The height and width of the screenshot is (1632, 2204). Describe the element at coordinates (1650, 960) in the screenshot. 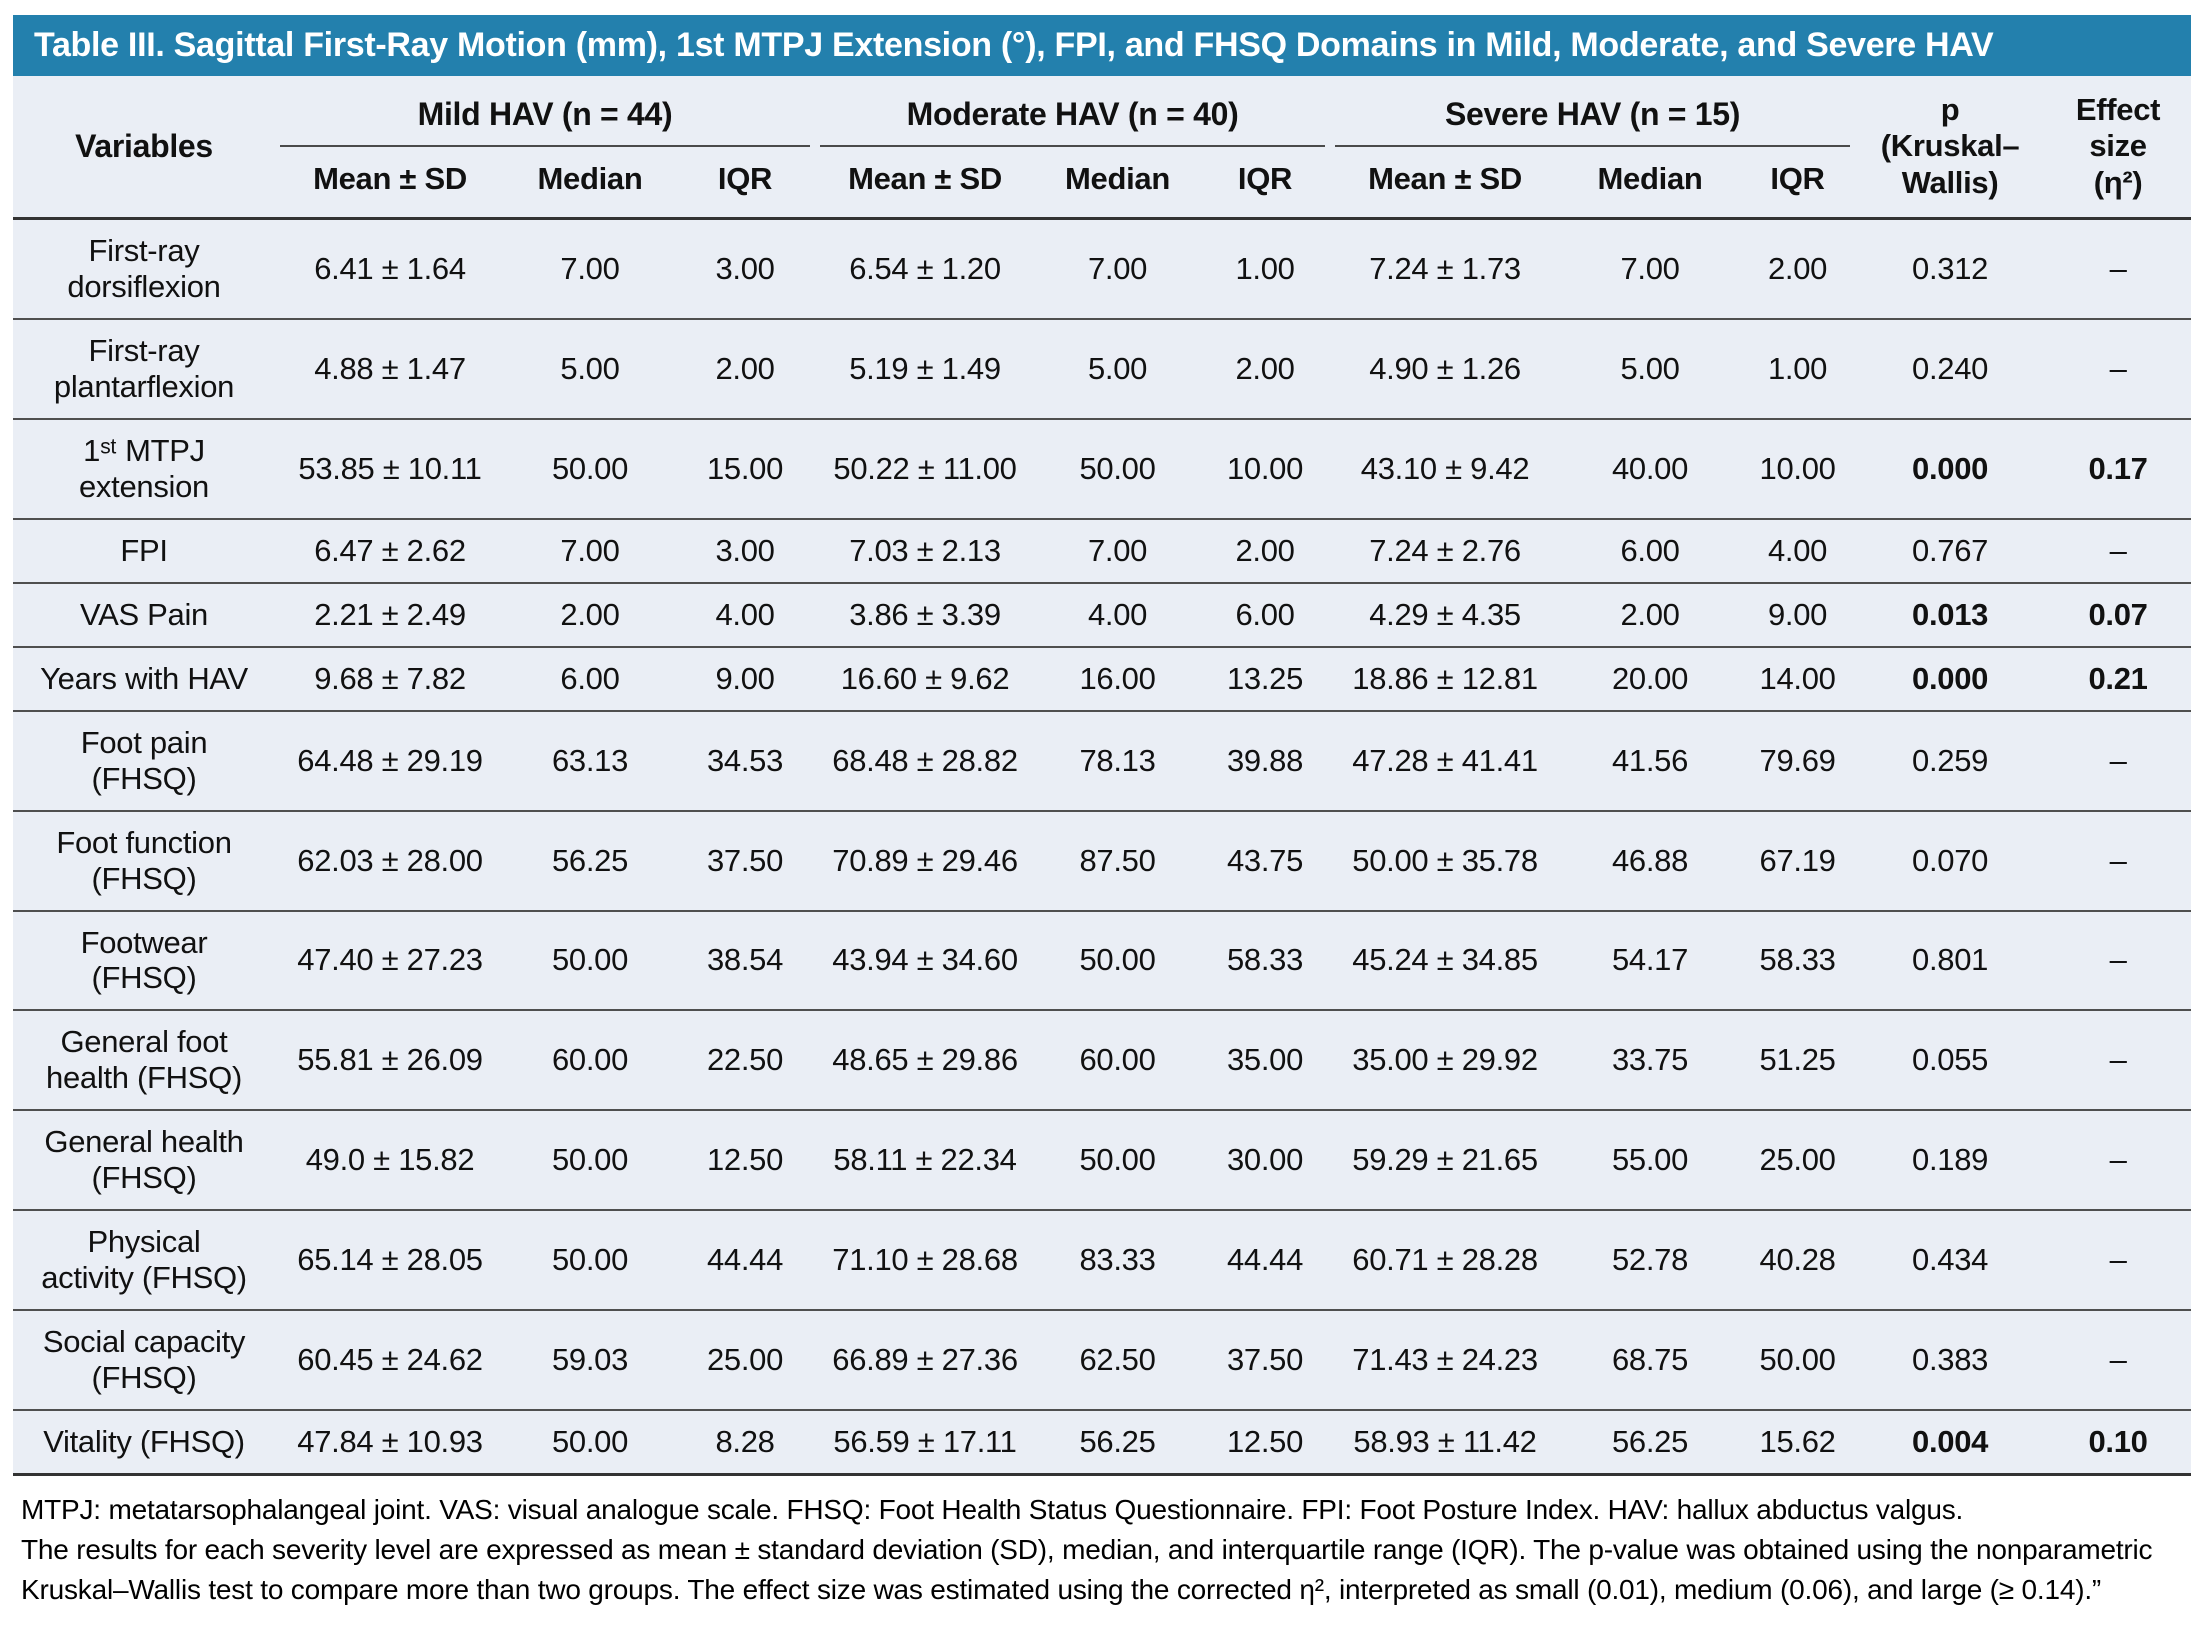

I see `severe-median-cell: 54.17` at that location.